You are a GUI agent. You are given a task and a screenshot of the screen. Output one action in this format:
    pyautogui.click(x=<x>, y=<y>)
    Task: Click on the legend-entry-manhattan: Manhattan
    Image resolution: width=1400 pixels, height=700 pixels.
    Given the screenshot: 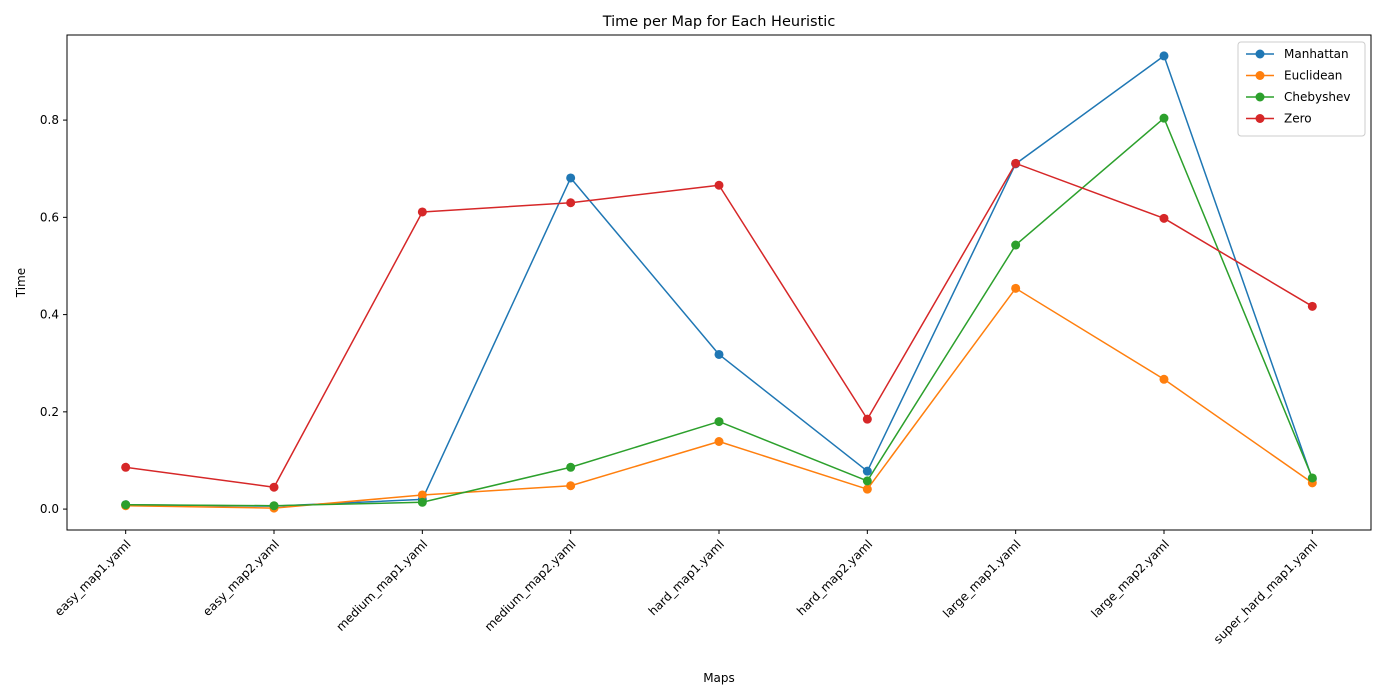 What is the action you would take?
    pyautogui.click(x=1316, y=54)
    